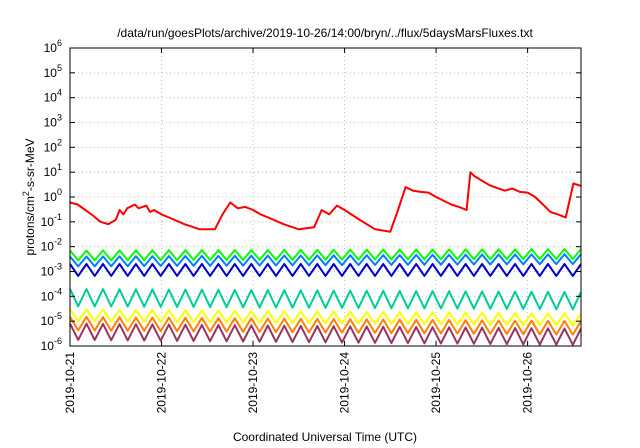 The width and height of the screenshot is (640, 448). Describe the element at coordinates (51, 220) in the screenshot. I see `y-tick-label: 10⁻¹` at that location.